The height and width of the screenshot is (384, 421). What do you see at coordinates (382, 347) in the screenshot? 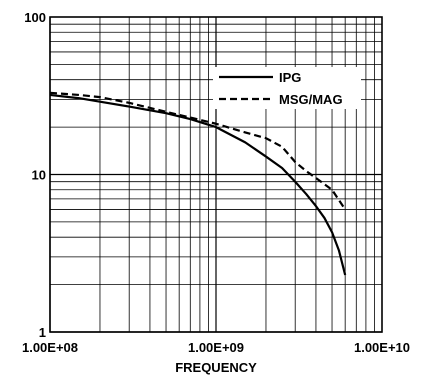
I see `x-tick-label: 1.00E+10` at bounding box center [382, 347].